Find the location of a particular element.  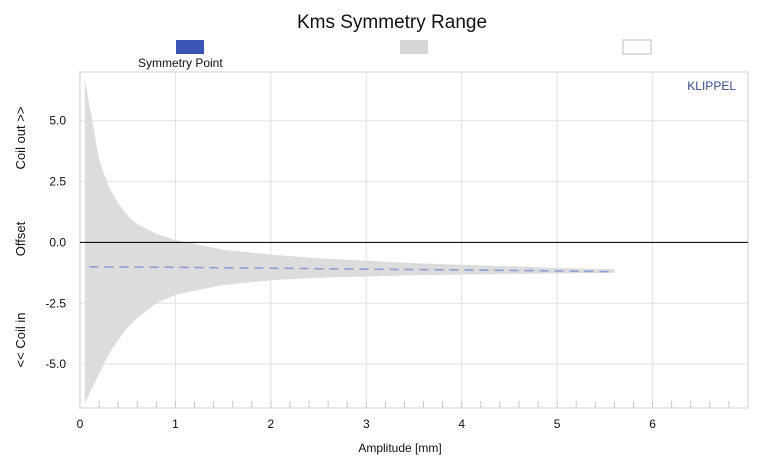

y-tick-labels: 5.0 2.5 0.0 -2.5 -5.0 is located at coordinates (55, 242).